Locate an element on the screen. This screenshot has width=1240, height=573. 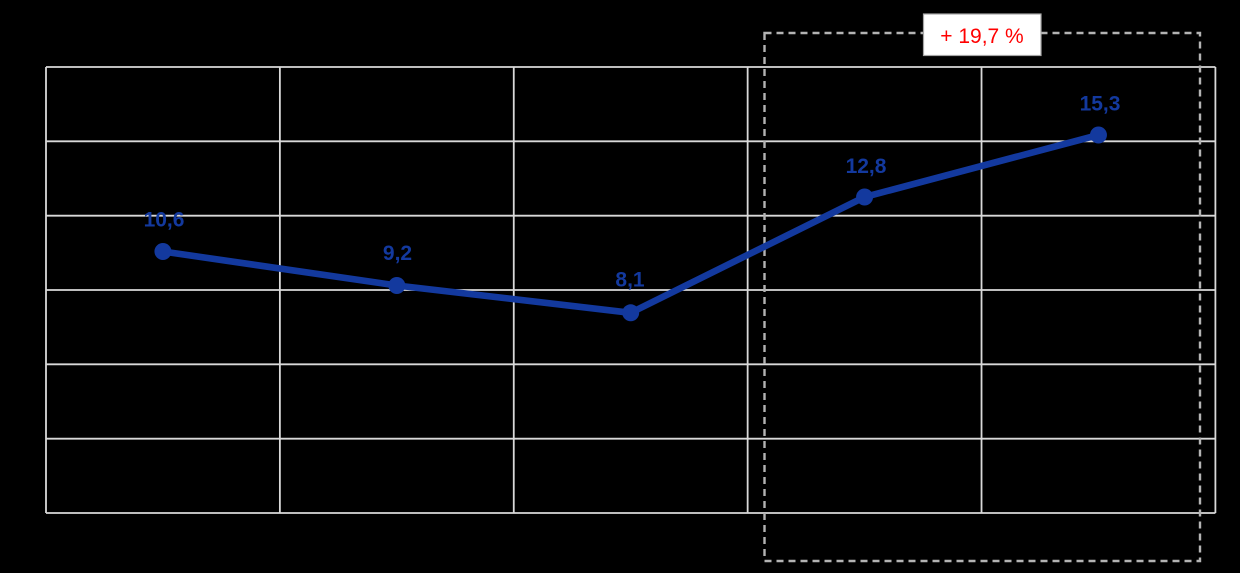
svg-text: + 19,7 % is located at coordinates (981, 36).